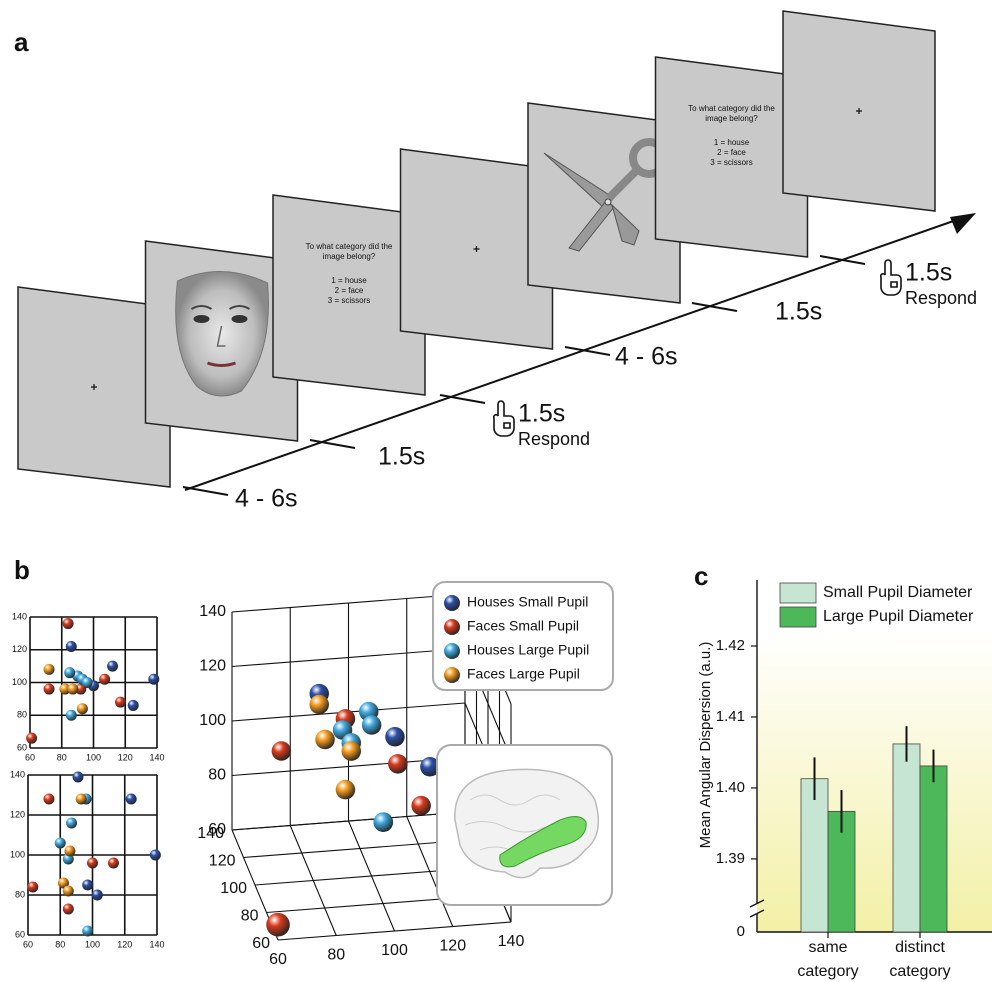  I want to click on z-tick-label: 120, so click(212, 666).